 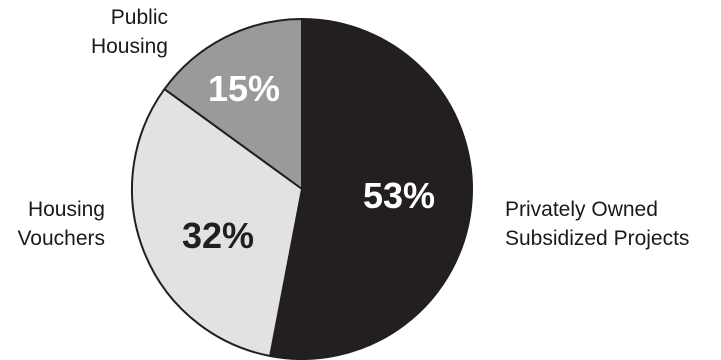 I want to click on pie-slice-public-housing, so click(x=233, y=104).